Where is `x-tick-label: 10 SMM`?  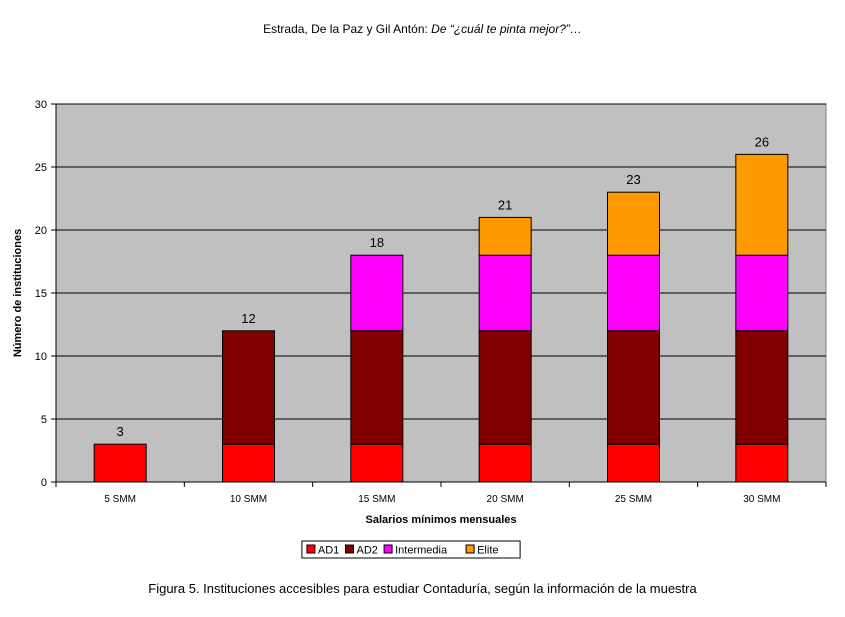
x-tick-label: 10 SMM is located at coordinates (248, 499).